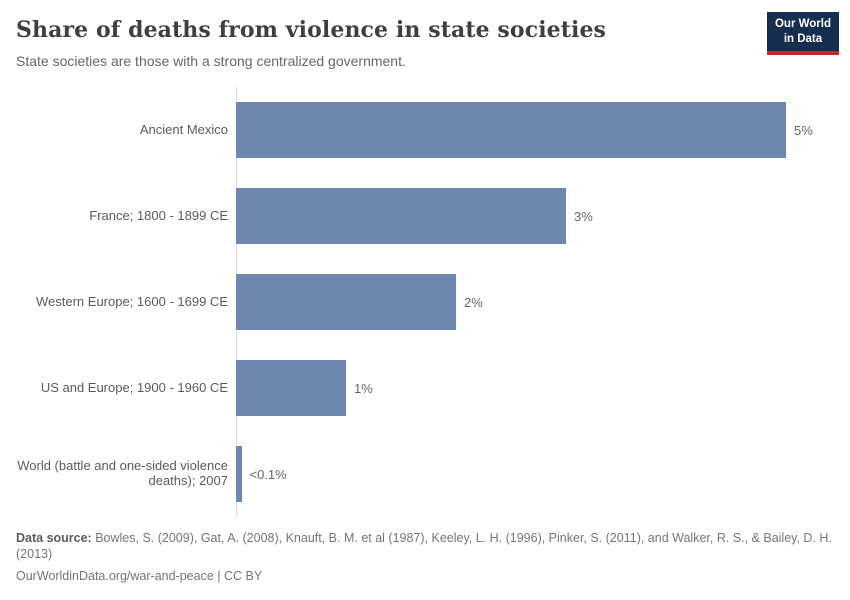  I want to click on value-label: 5%, so click(803, 130).